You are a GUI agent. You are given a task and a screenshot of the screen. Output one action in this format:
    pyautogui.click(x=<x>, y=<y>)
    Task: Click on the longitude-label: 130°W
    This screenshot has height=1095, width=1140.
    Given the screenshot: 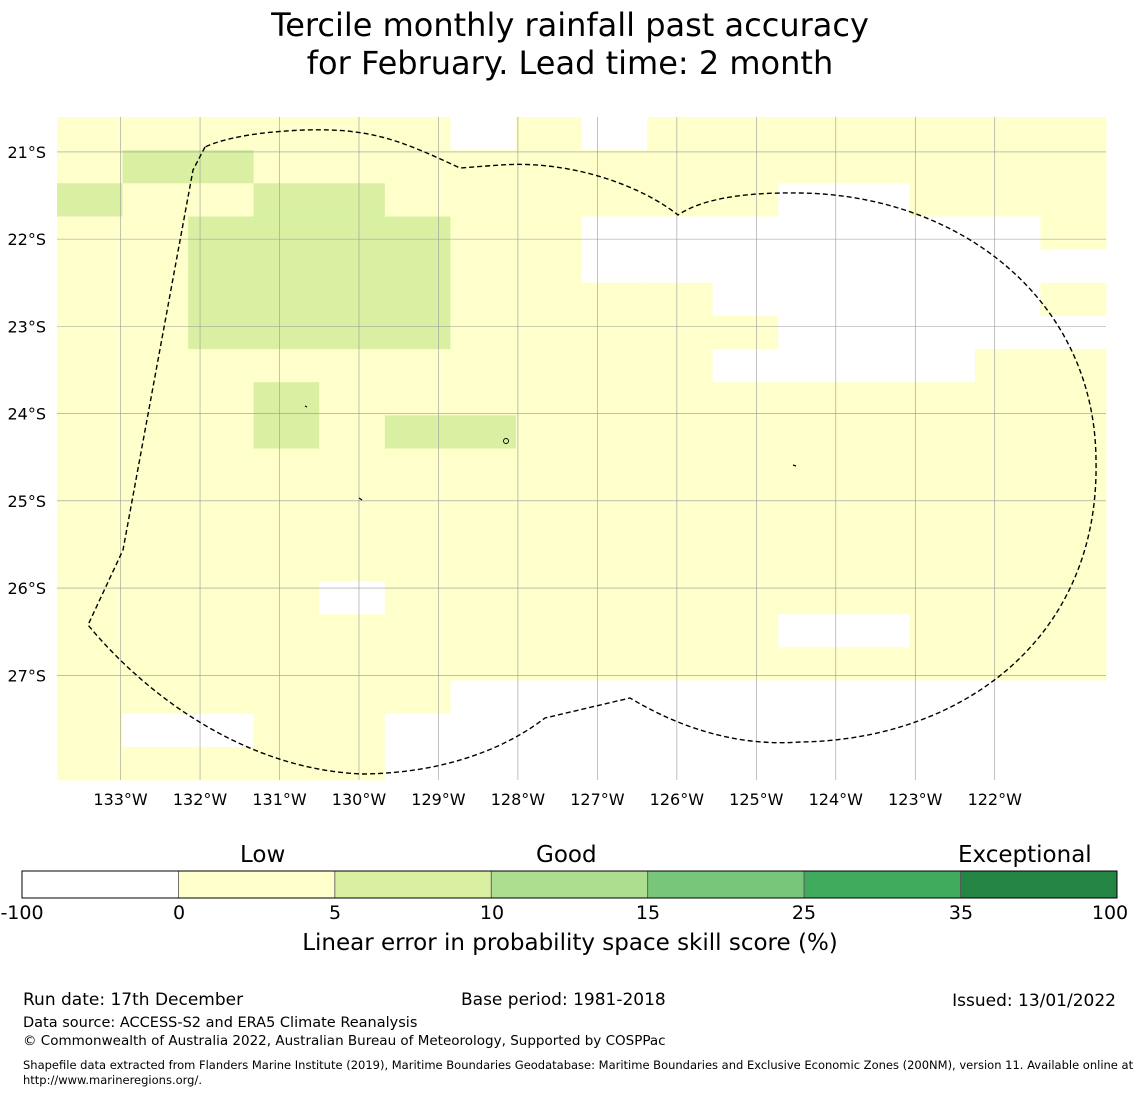 What is the action you would take?
    pyautogui.click(x=359, y=799)
    